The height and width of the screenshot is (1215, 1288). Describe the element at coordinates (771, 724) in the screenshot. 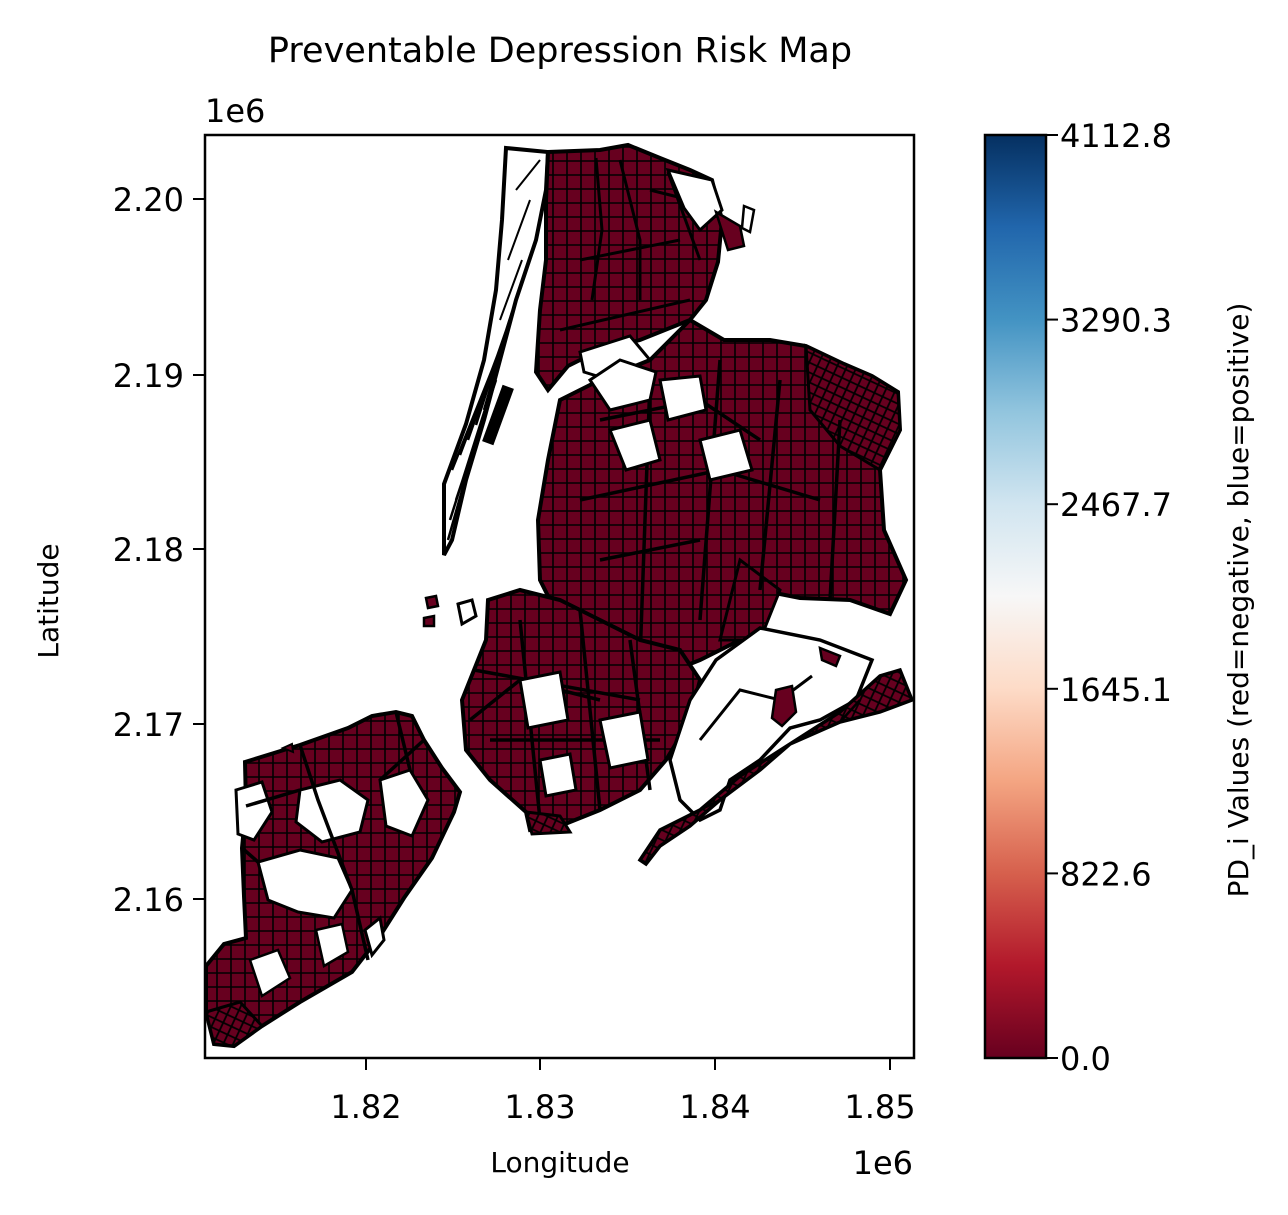

I see `jamaica-bay` at that location.